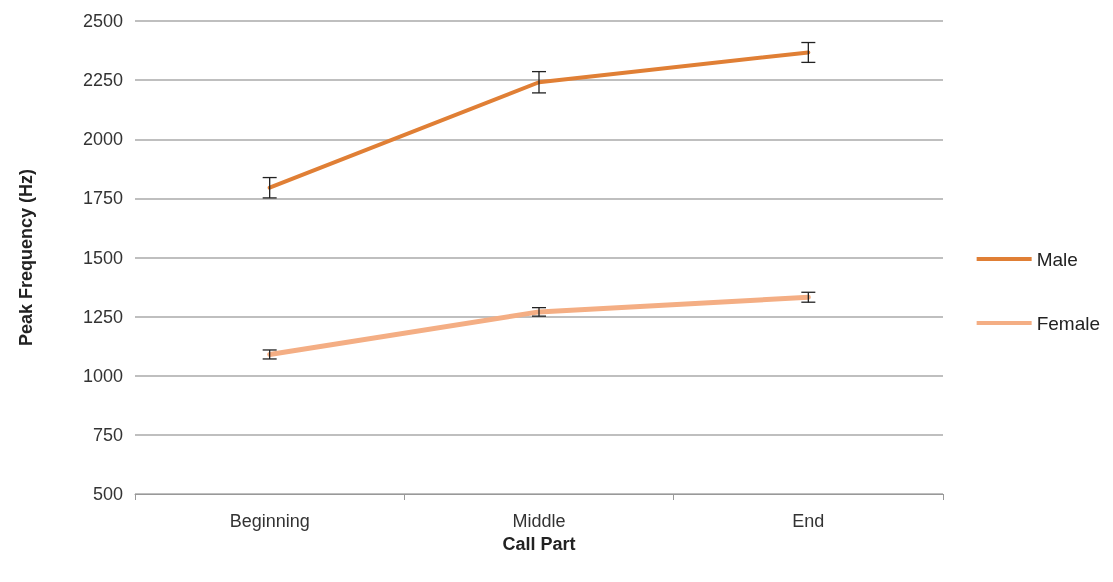 This screenshot has width=1113, height=582. Describe the element at coordinates (539, 543) in the screenshot. I see `x-axis-title: Call Part` at that location.